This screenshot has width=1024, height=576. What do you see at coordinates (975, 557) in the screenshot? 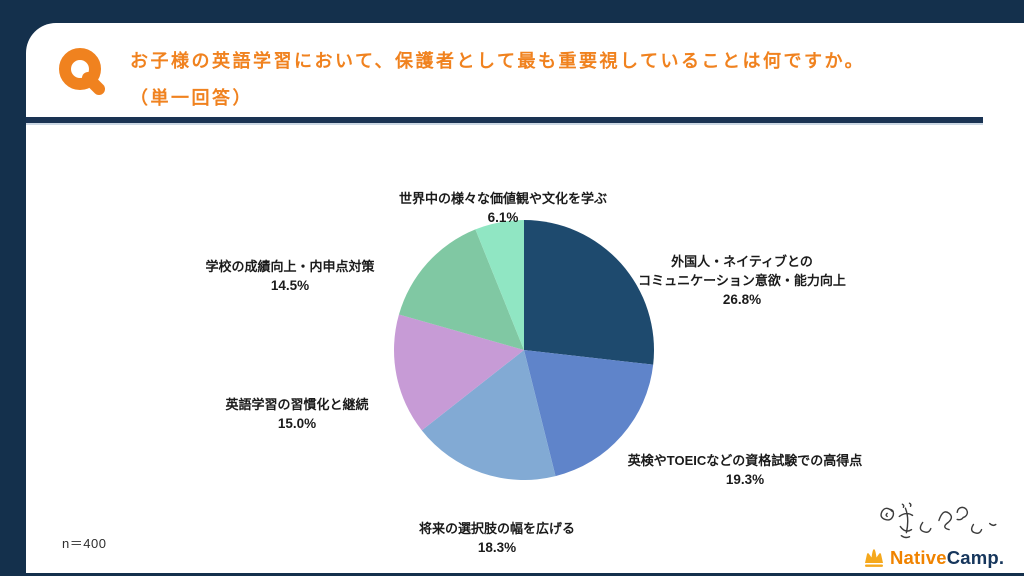
I see `brand-camp: Camp.` at bounding box center [975, 557].